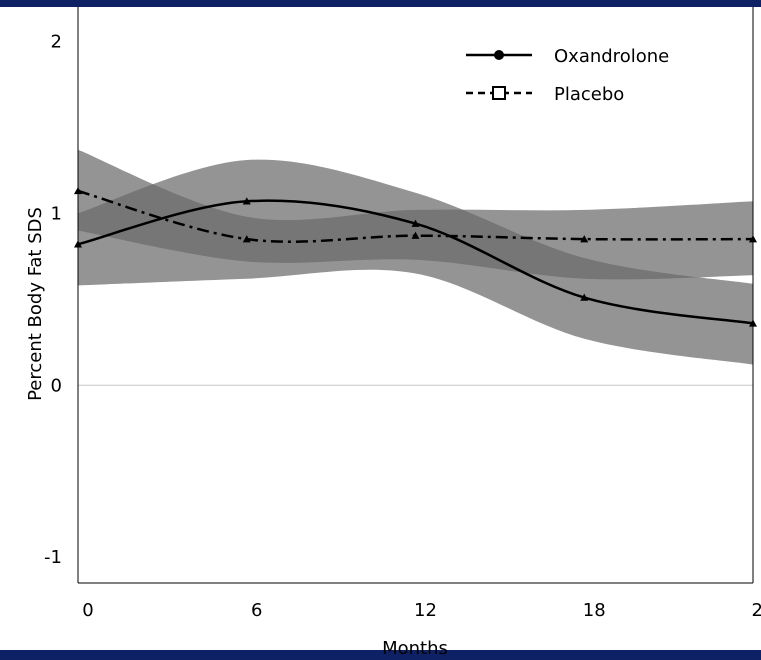 The height and width of the screenshot is (660, 761). What do you see at coordinates (611, 56) in the screenshot?
I see `legend-label-oxandrolone: Oxandrolone` at bounding box center [611, 56].